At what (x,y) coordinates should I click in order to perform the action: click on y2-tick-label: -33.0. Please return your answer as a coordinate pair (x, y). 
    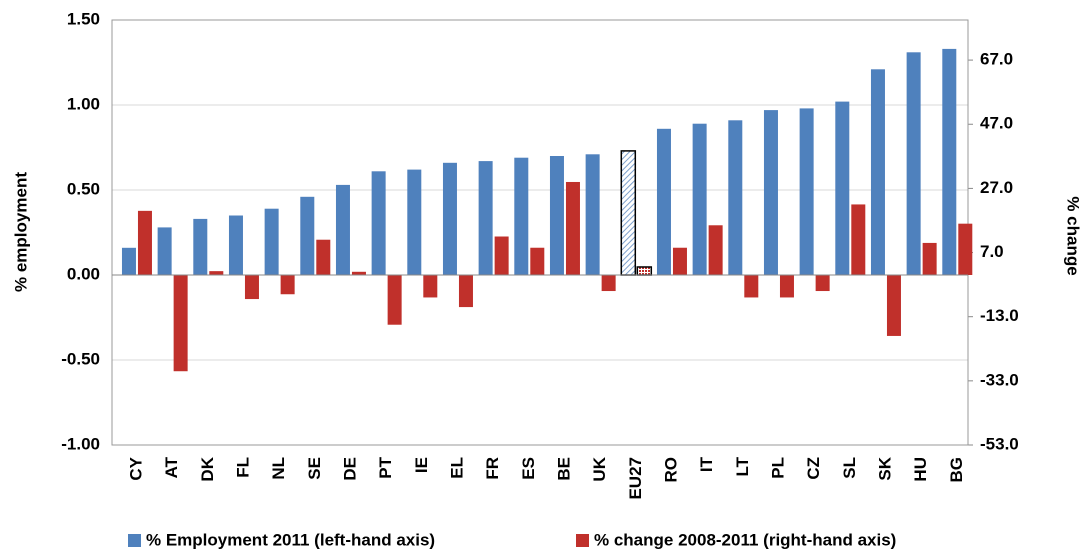
    Looking at the image, I should click on (999, 379).